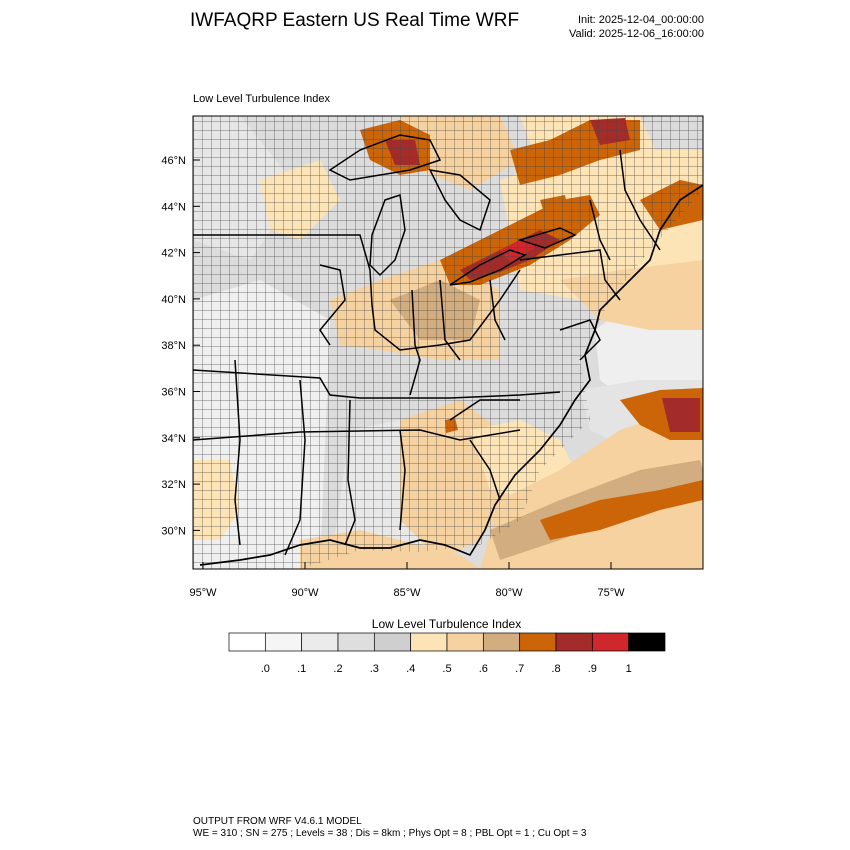 Image resolution: width=850 pixels, height=850 pixels. What do you see at coordinates (277, 821) in the screenshot?
I see `model-info-line1: OUTPUT FROM WRF V4.6.1 MODEL` at bounding box center [277, 821].